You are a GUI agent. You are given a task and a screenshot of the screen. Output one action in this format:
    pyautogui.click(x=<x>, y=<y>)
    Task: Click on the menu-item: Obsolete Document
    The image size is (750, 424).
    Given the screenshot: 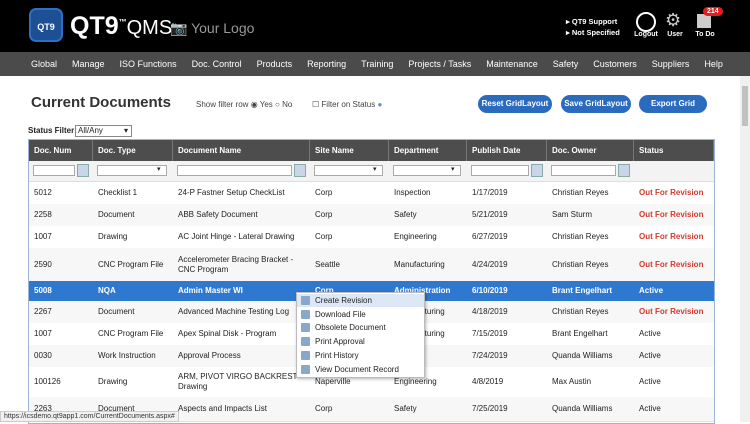 What is the action you would take?
    pyautogui.click(x=360, y=327)
    